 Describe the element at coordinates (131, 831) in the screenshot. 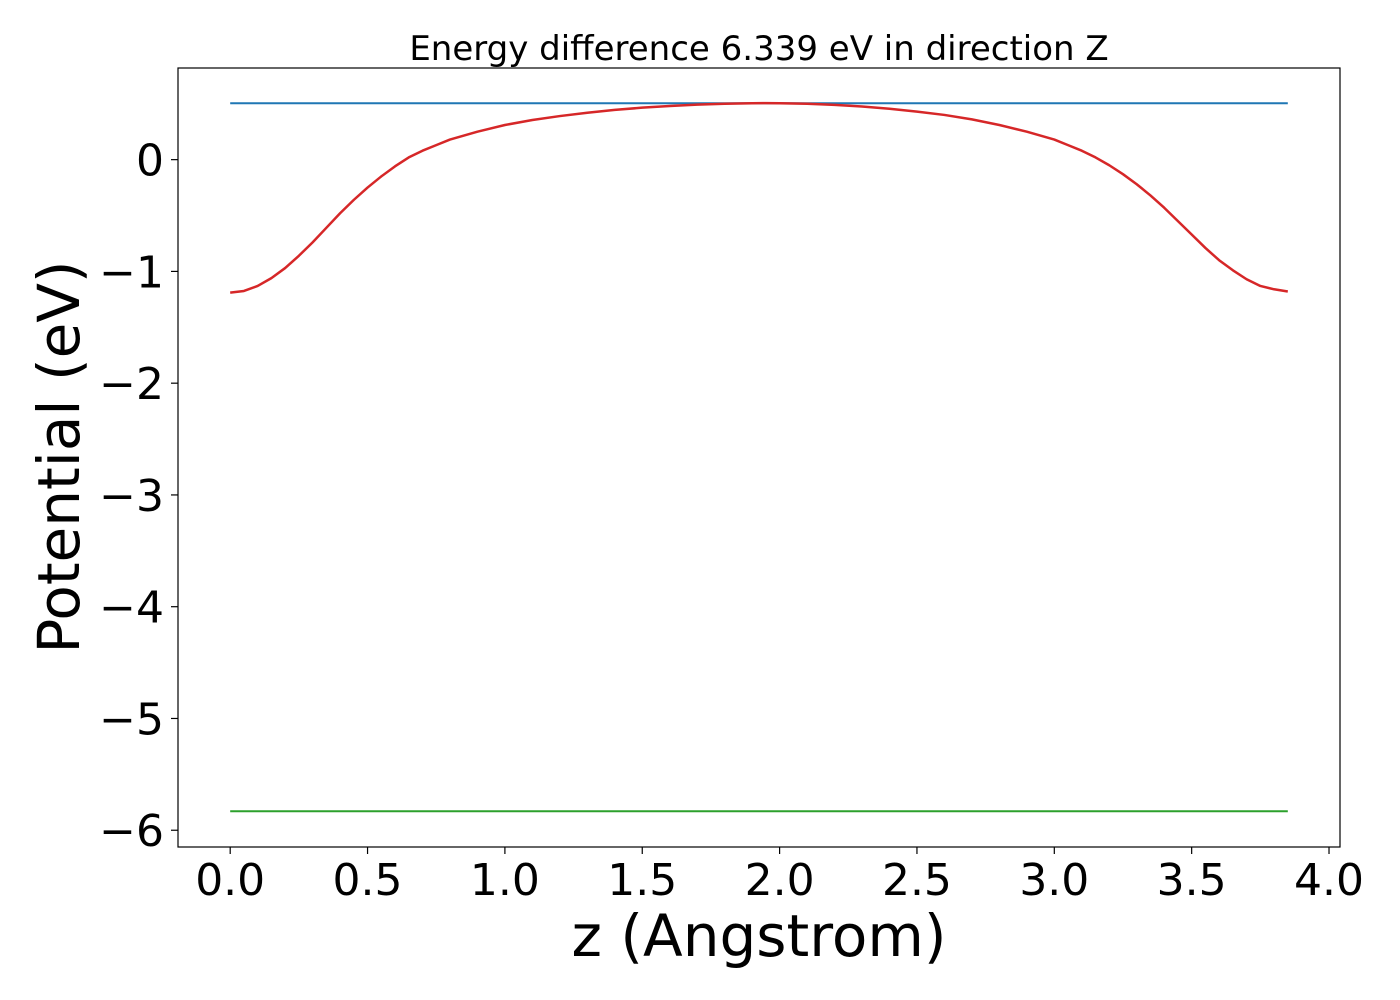

I see `y-tick-label: −6` at that location.